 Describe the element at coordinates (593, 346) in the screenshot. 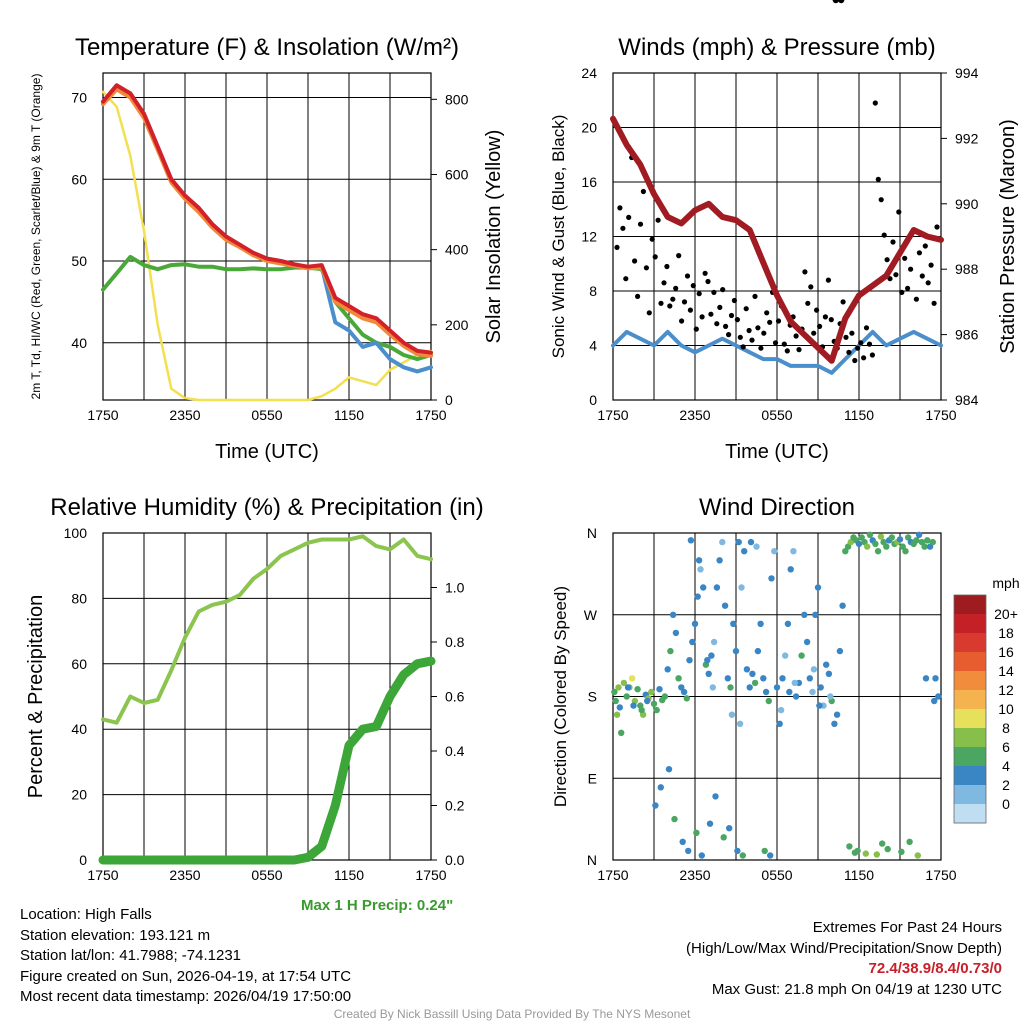

I see `wind-ytick-label: 4` at that location.